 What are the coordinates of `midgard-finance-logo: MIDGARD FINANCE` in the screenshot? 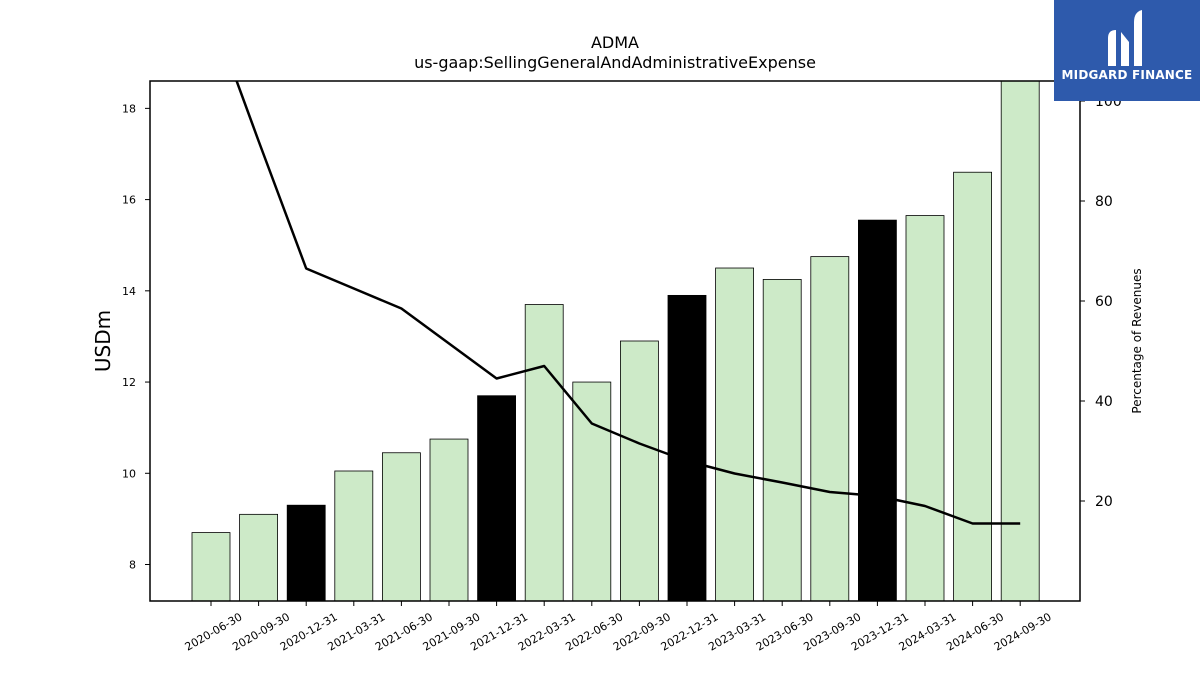 It's located at (1127, 50).